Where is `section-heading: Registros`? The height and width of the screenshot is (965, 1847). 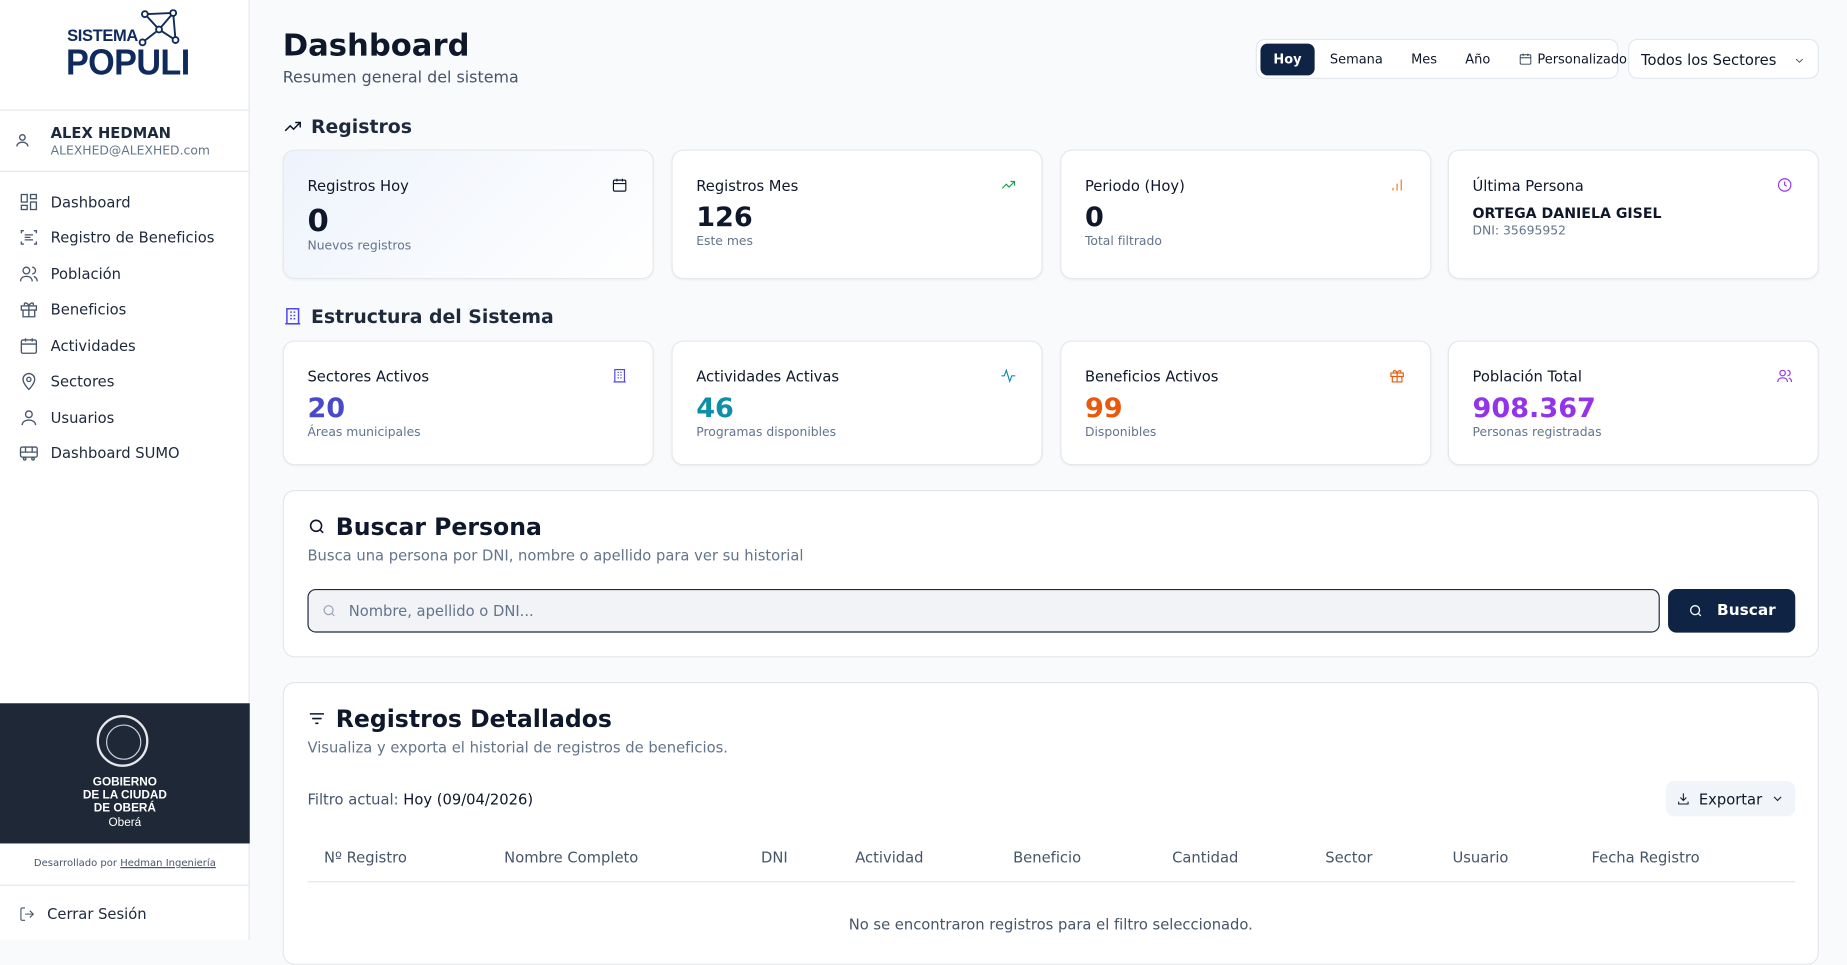
section-heading: Registros is located at coordinates (347, 126).